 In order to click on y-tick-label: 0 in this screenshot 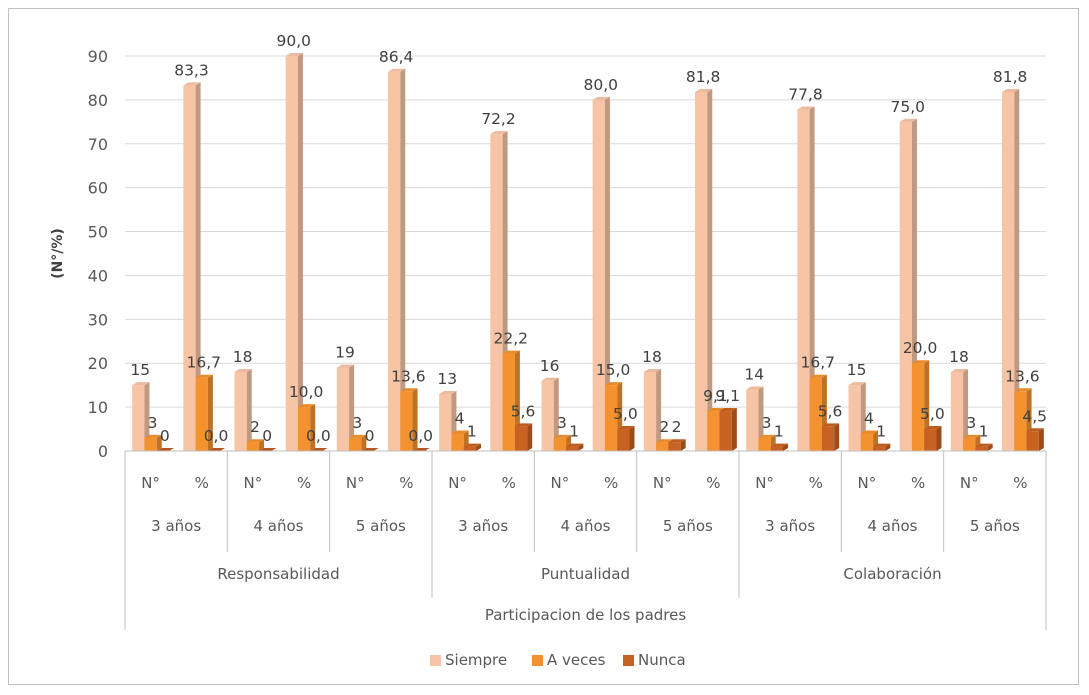, I will do `click(103, 451)`.